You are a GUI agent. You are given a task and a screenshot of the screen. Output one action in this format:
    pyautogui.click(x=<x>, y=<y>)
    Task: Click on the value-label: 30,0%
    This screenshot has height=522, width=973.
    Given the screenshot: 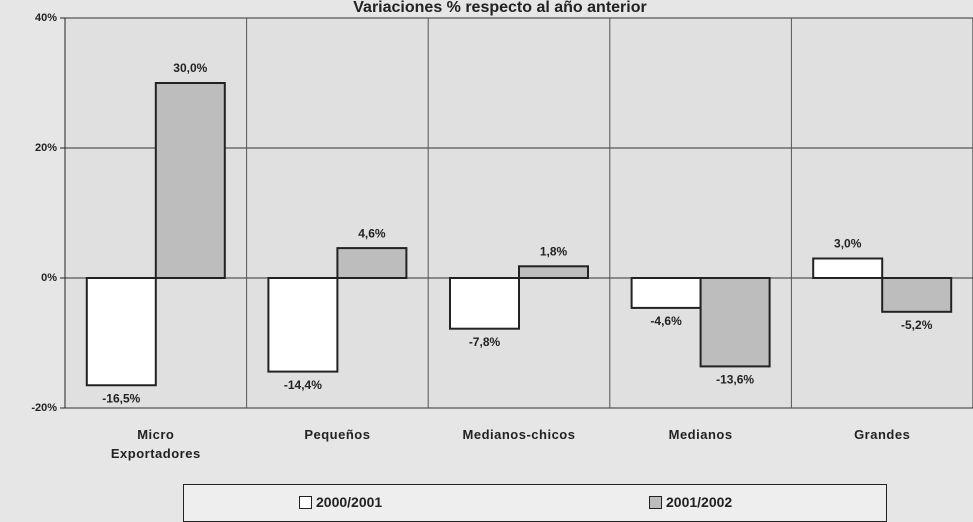 What is the action you would take?
    pyautogui.click(x=190, y=68)
    